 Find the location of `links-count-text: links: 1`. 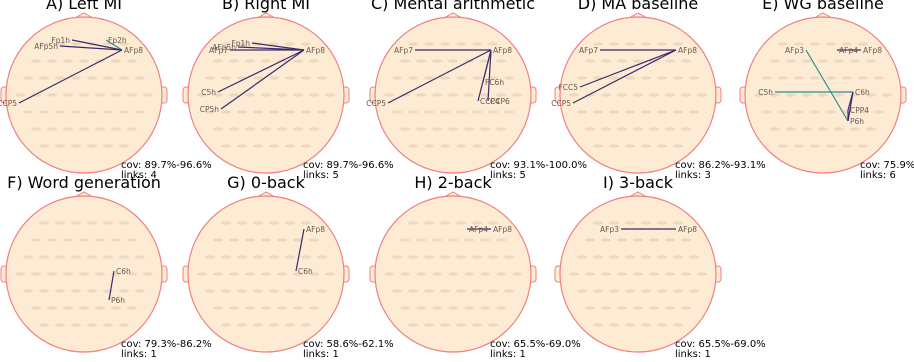

links-count-text: links: 1 is located at coordinates (321, 354).